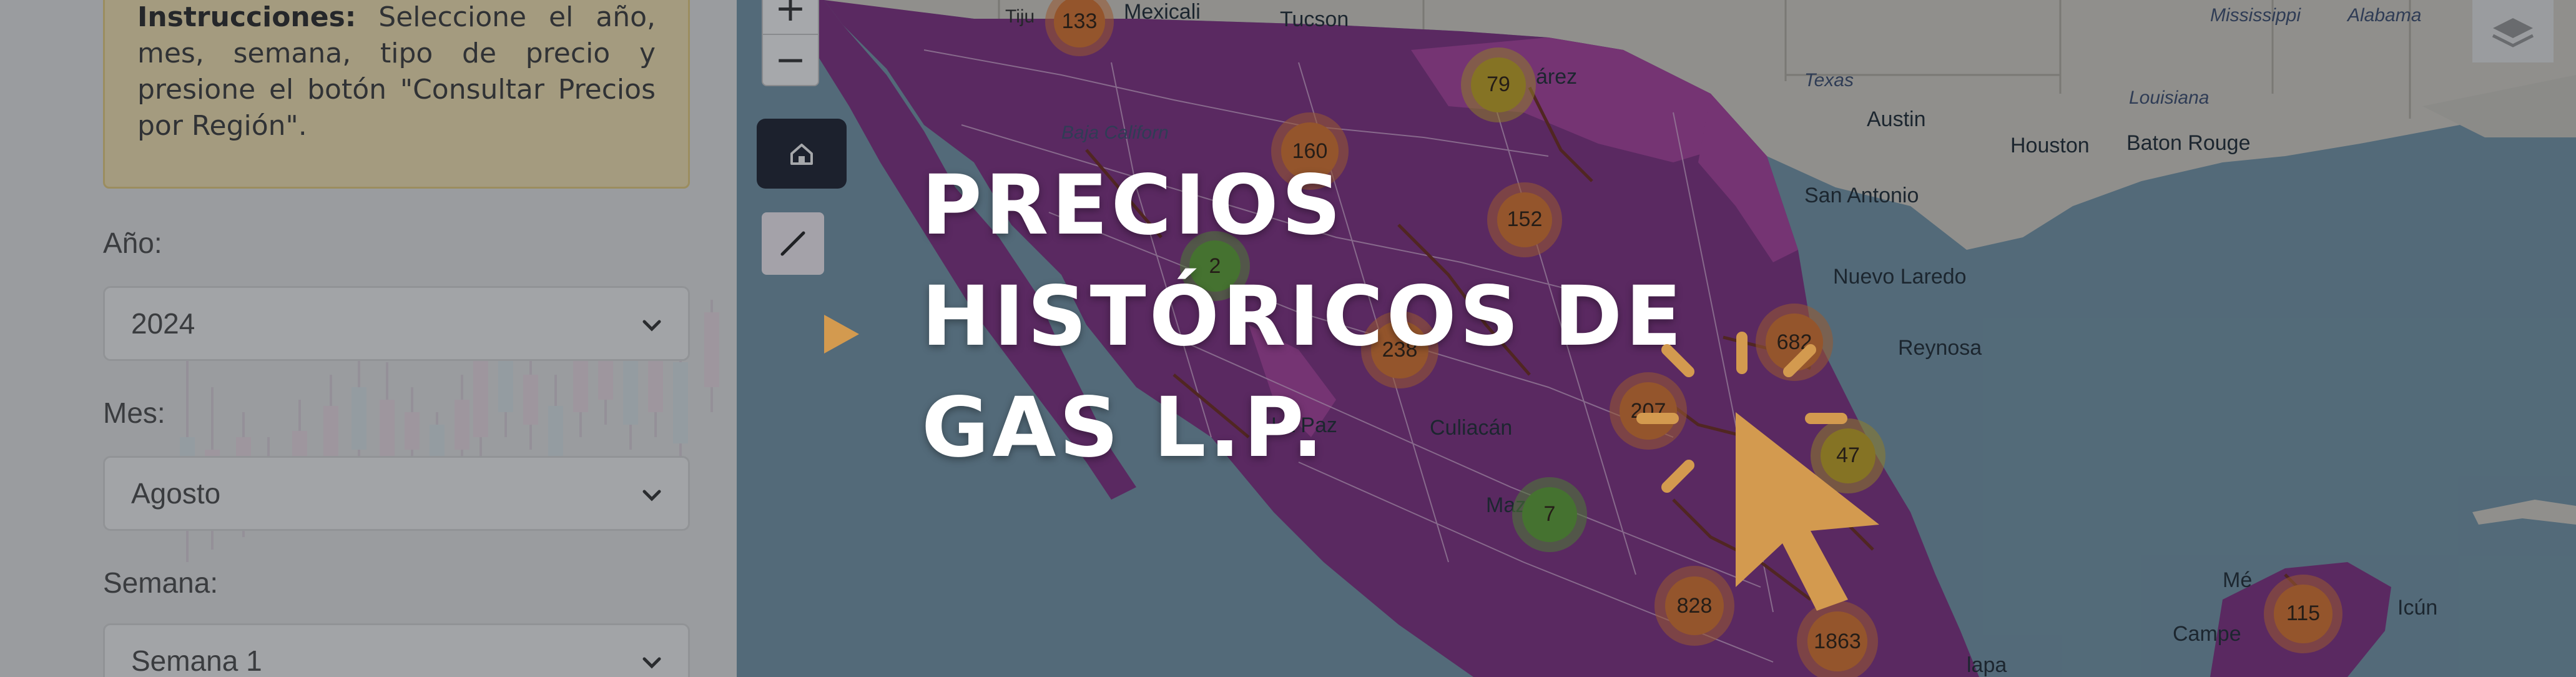 This screenshot has width=2576, height=677. Describe the element at coordinates (396, 494) in the screenshot. I see `month-select: Agosto` at that location.